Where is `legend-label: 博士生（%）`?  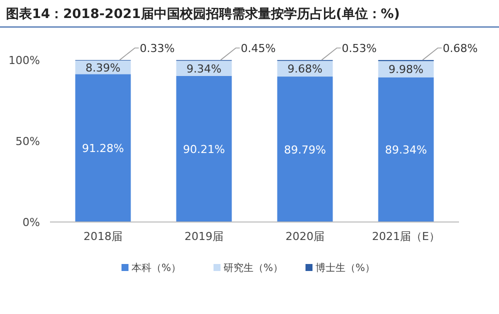 legend-label: 博士生（%） is located at coordinates (346, 268).